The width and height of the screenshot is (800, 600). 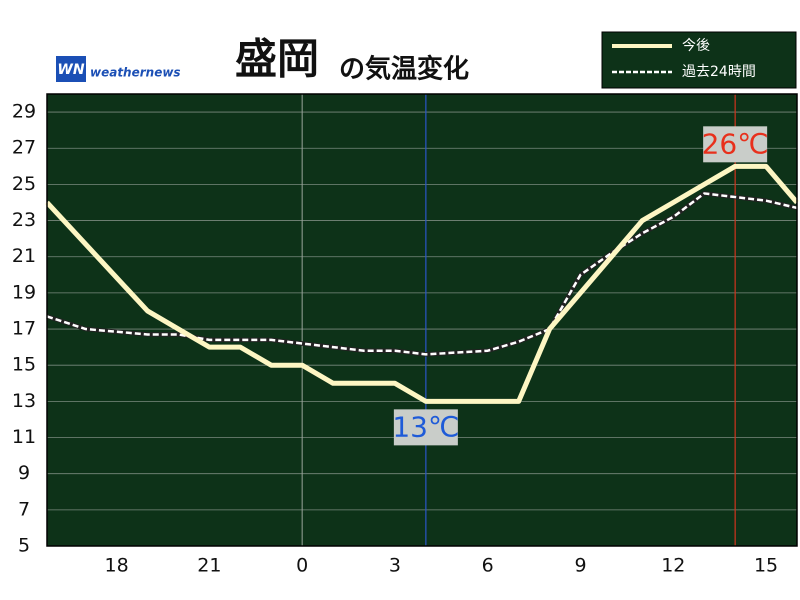 I want to click on x-tick-label: 9, so click(x=580, y=566).